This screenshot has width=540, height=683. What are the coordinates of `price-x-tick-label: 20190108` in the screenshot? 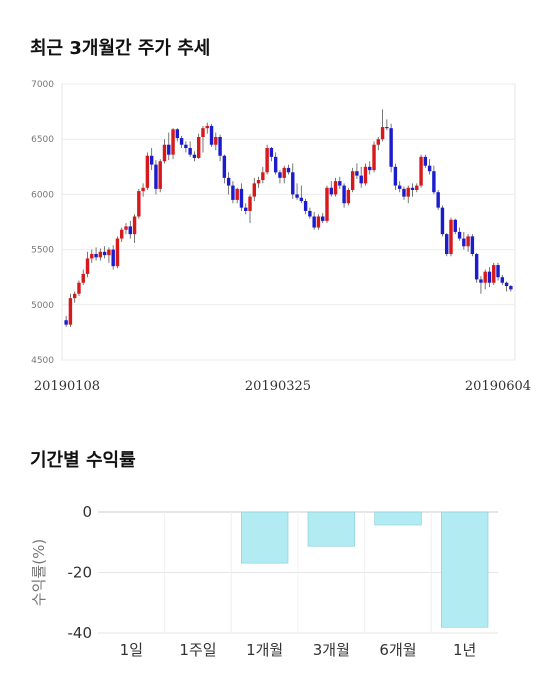 It's located at (67, 386).